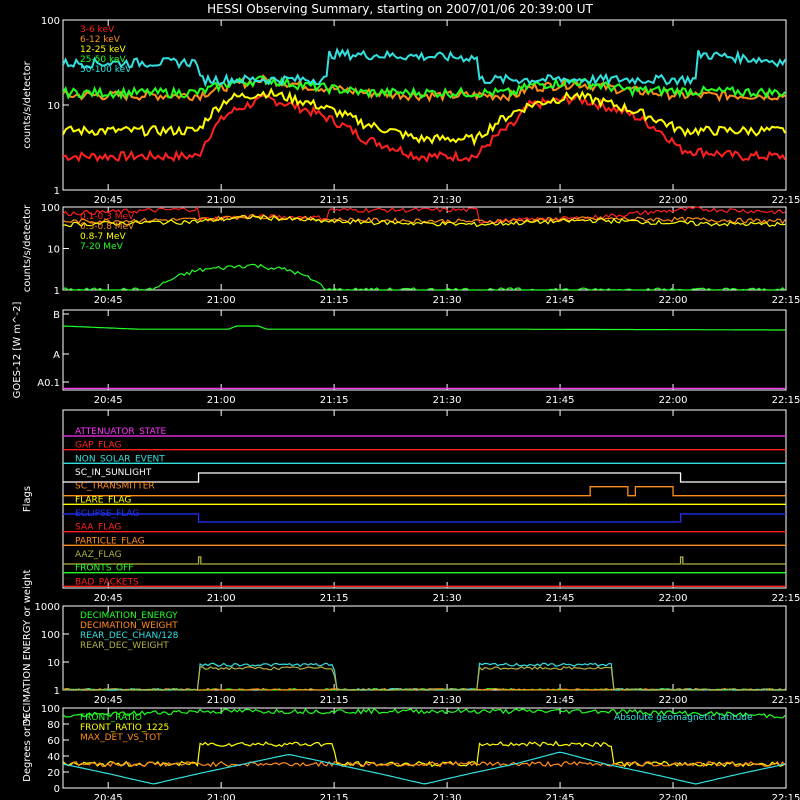 Image resolution: width=800 pixels, height=800 pixels. Describe the element at coordinates (102, 247) in the screenshot. I see `legend-entry: 7-20 MeV` at that location.